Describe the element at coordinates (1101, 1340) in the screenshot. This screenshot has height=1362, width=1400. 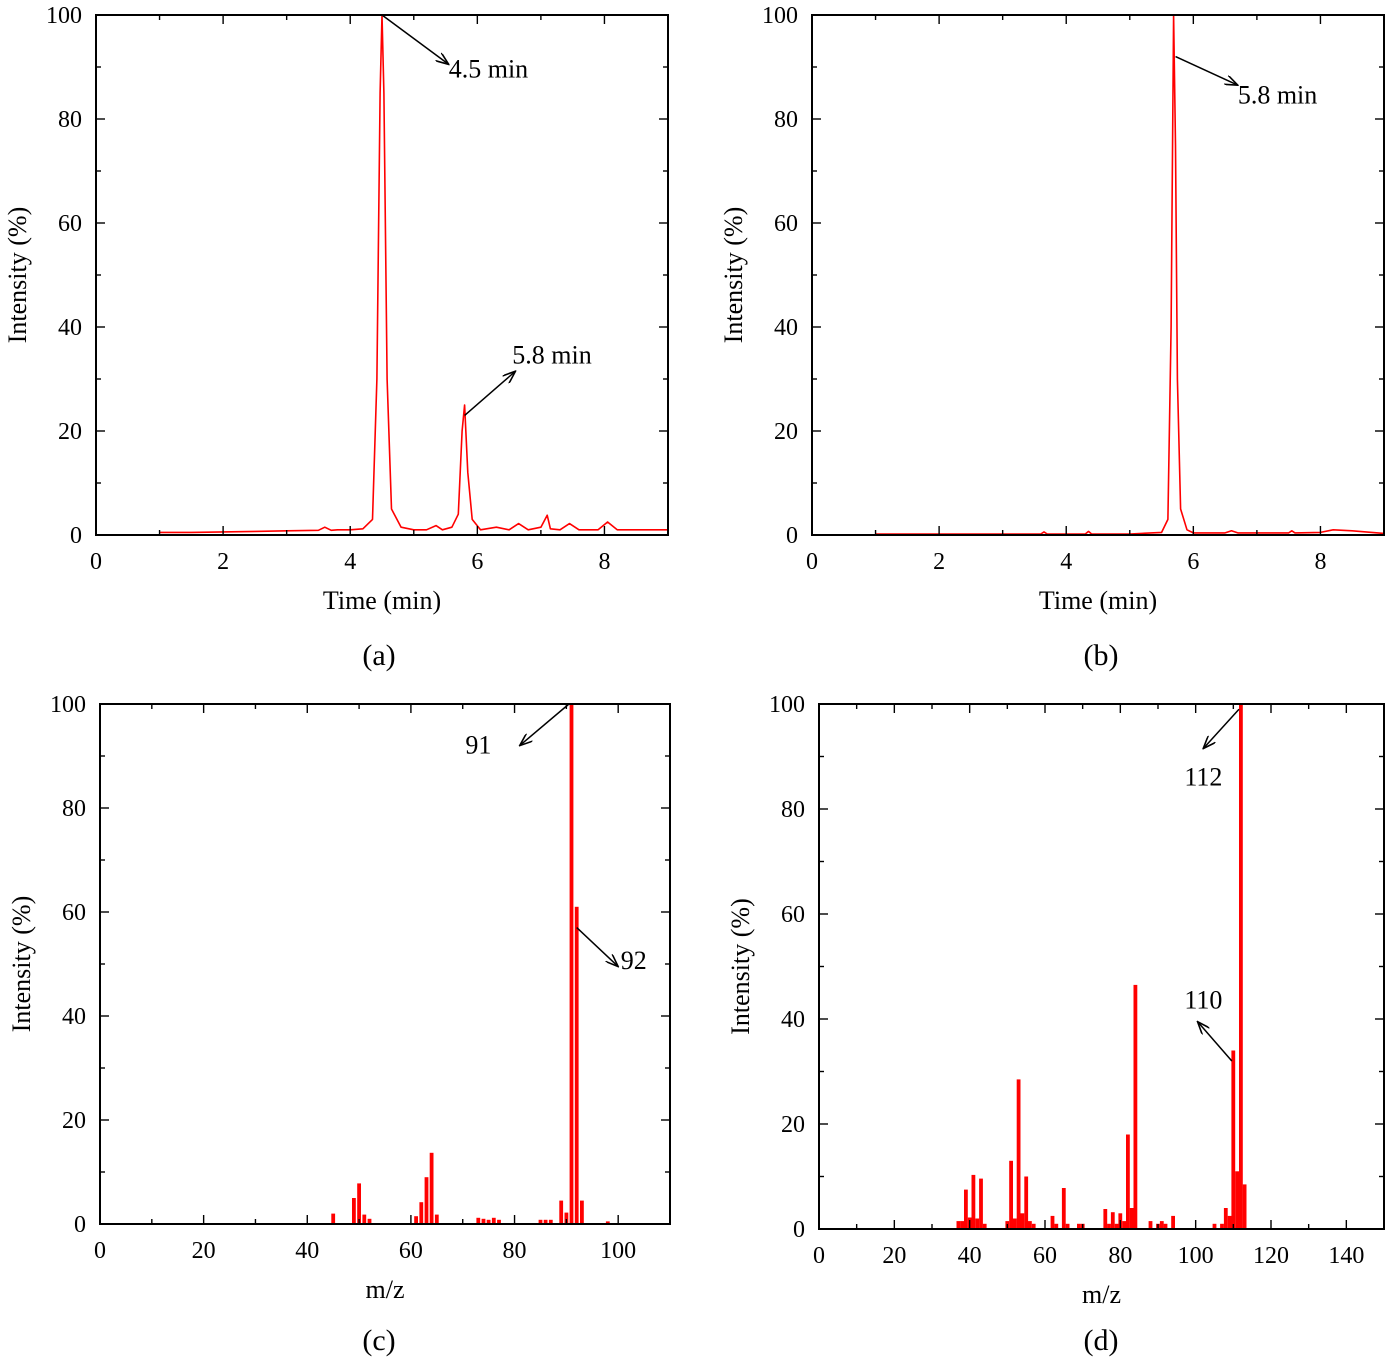
I see `panel-label: (d)` at that location.